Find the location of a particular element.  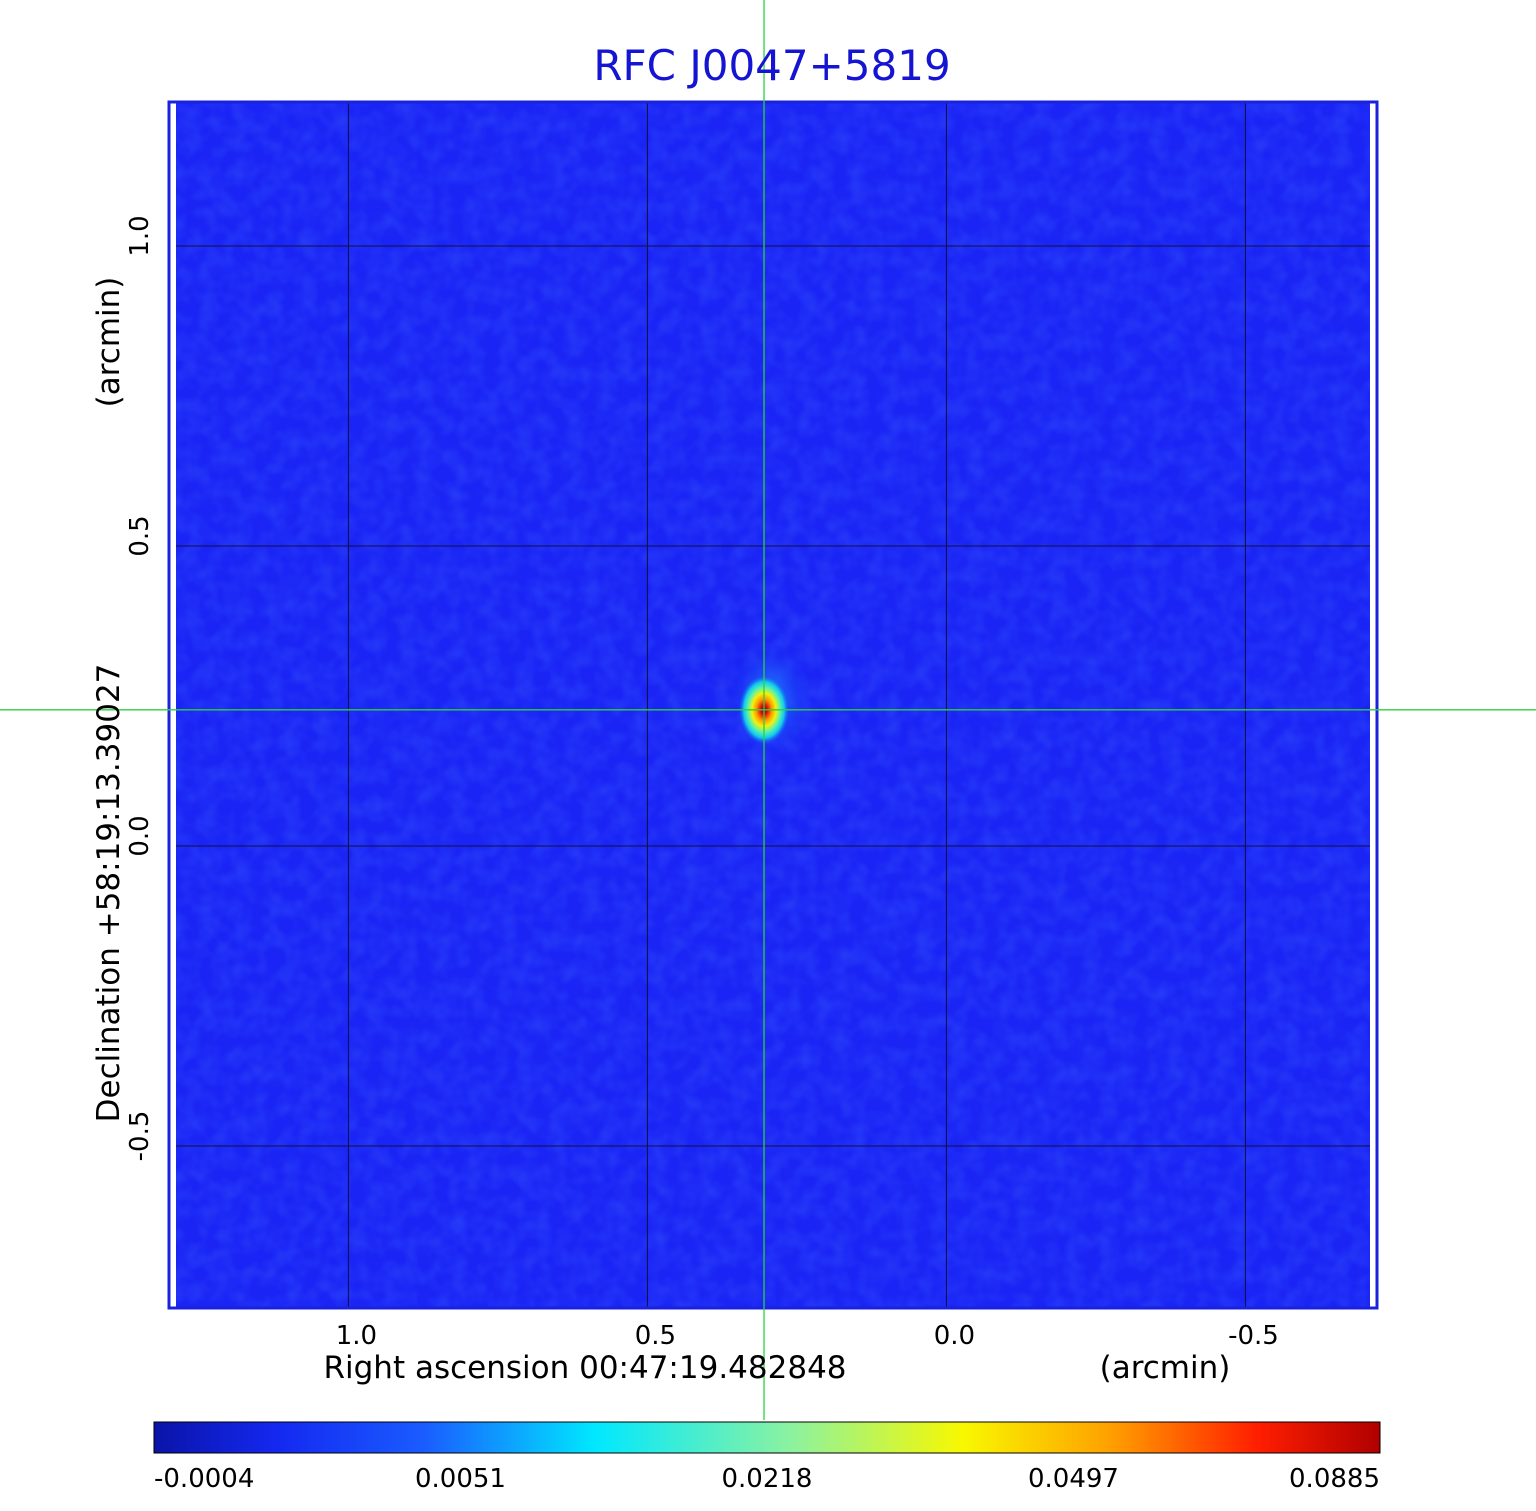

y-axis-unit: (arcmin) is located at coordinates (109, 342).